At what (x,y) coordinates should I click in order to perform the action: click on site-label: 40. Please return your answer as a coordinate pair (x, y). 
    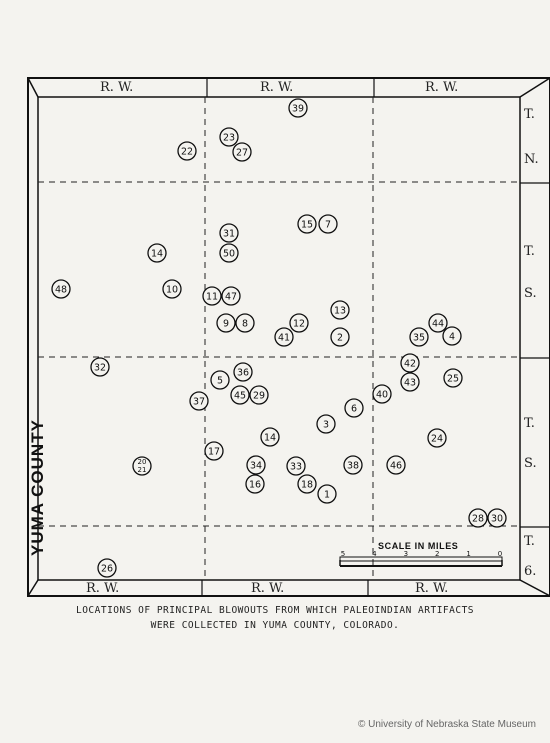
    Looking at the image, I should click on (382, 395).